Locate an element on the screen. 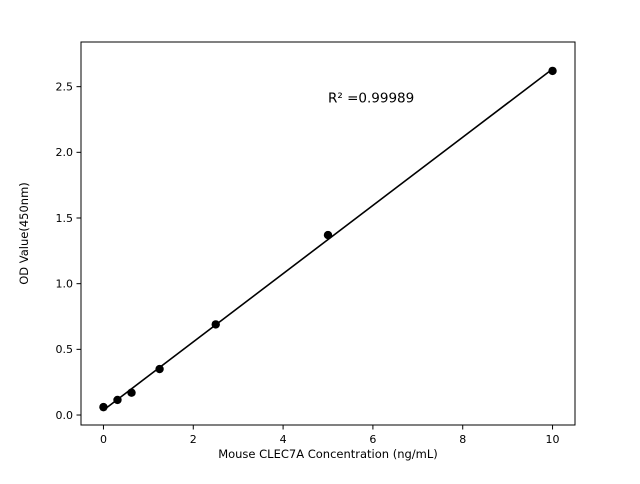  y-tick-label: 2.0 is located at coordinates (65, 152).